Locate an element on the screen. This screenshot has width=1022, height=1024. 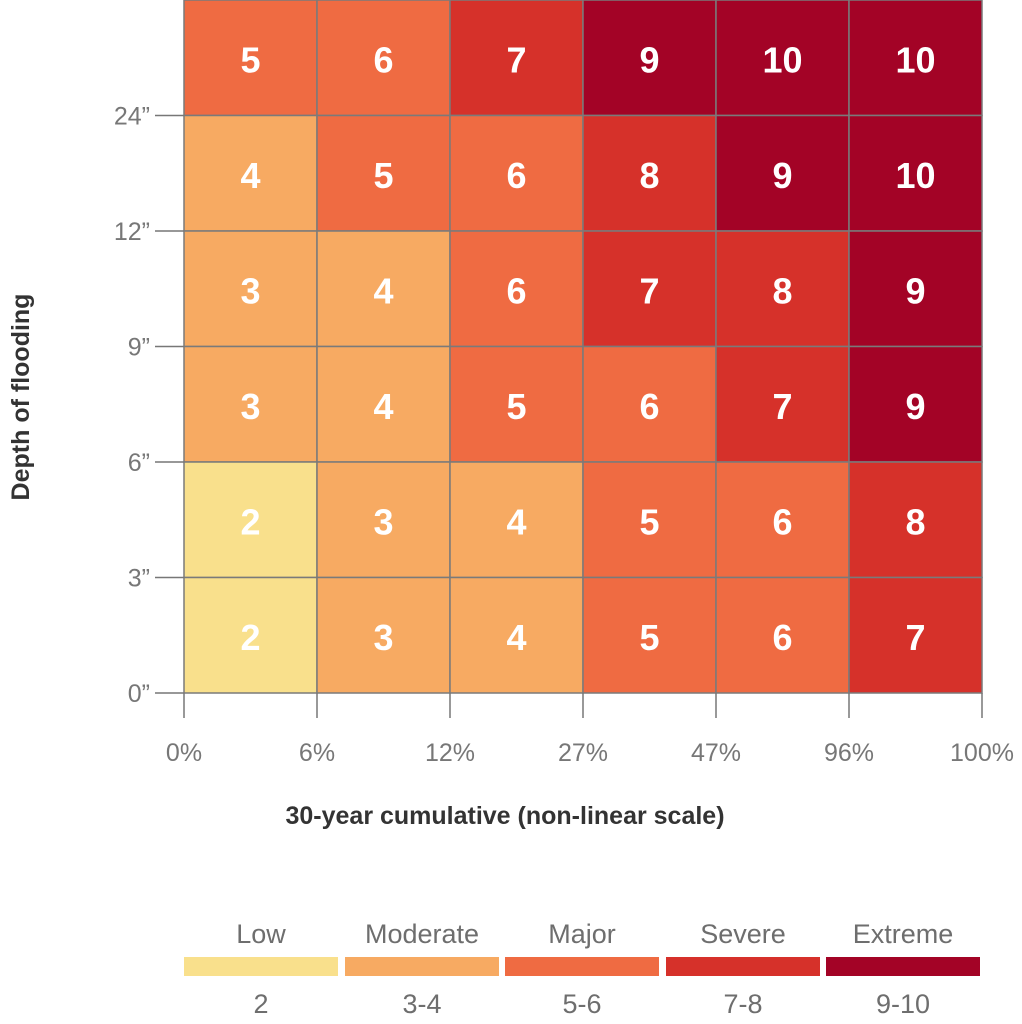
y-tick-label: 9” is located at coordinates (139, 348).